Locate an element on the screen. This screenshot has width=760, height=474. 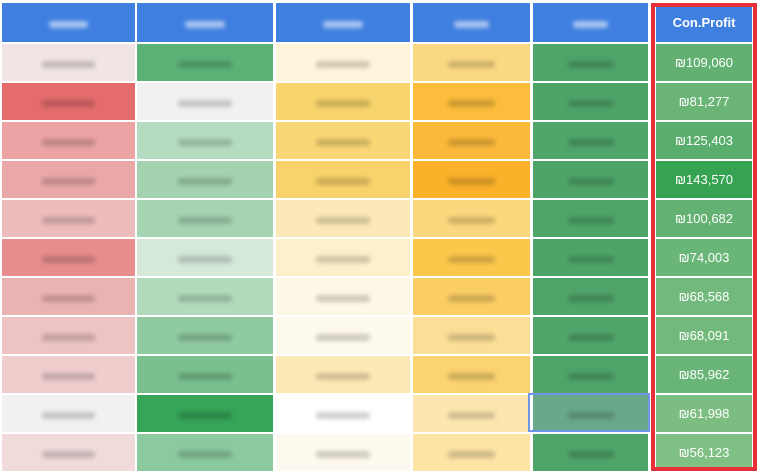
profit-cell: ₪61,998 is located at coordinates (704, 413).